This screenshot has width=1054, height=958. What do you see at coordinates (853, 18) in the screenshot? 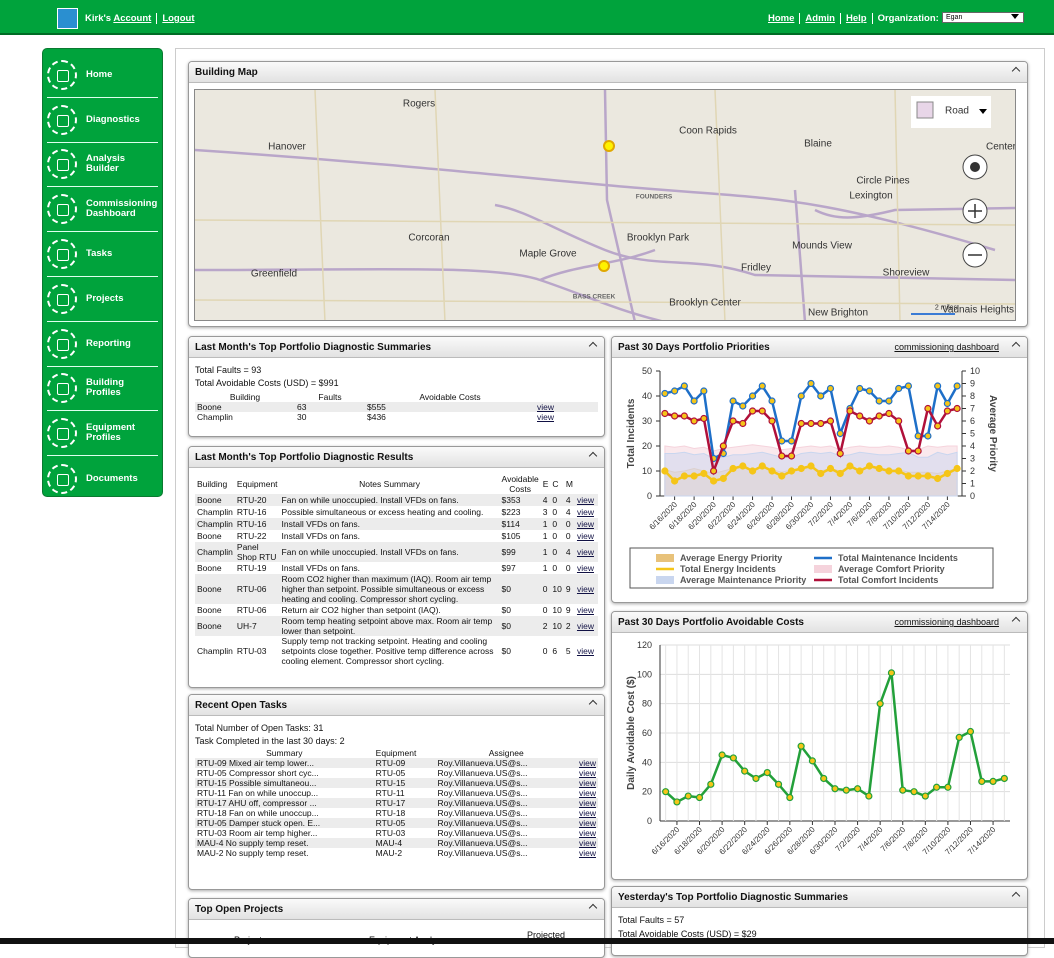
I see `help-link: Help` at bounding box center [853, 18].